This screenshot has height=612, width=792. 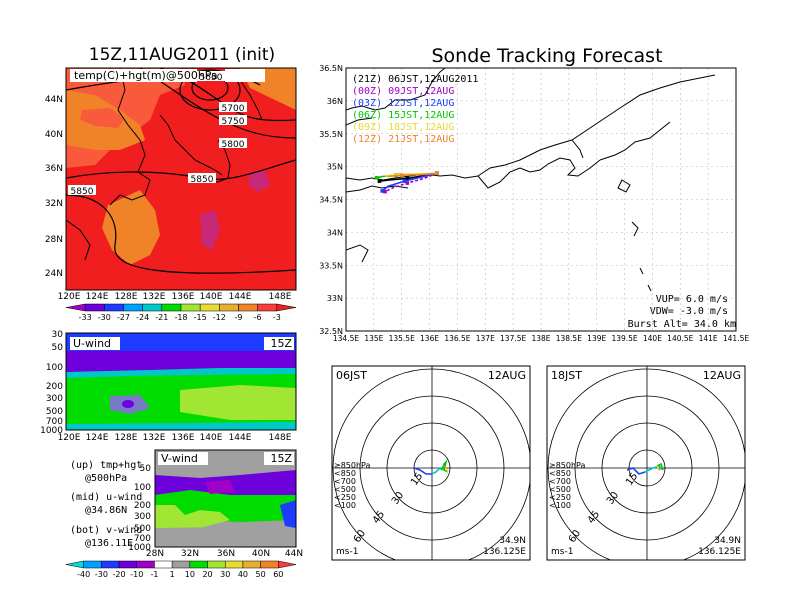 I want to click on colorbar-label: -3, so click(x=277, y=317).